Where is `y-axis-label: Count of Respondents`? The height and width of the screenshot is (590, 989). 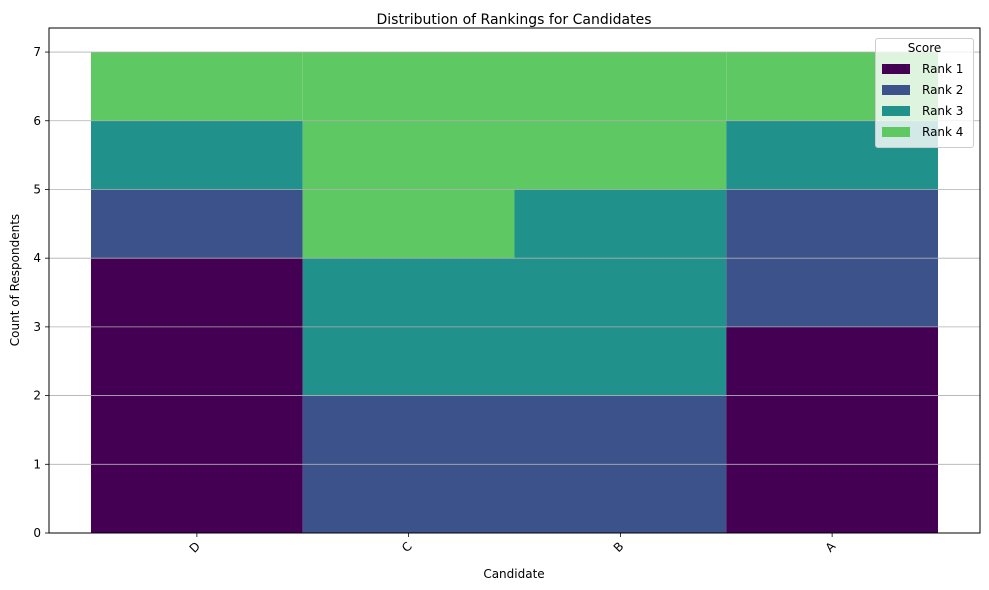
y-axis-label: Count of Respondents is located at coordinates (15, 280).